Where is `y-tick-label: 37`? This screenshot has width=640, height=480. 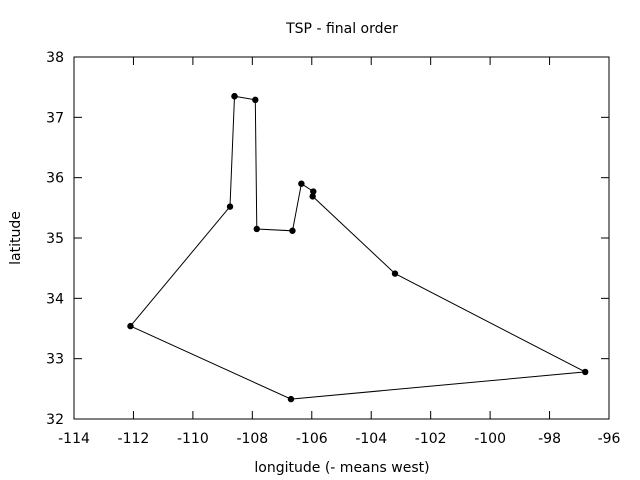
y-tick-label: 37 is located at coordinates (55, 118).